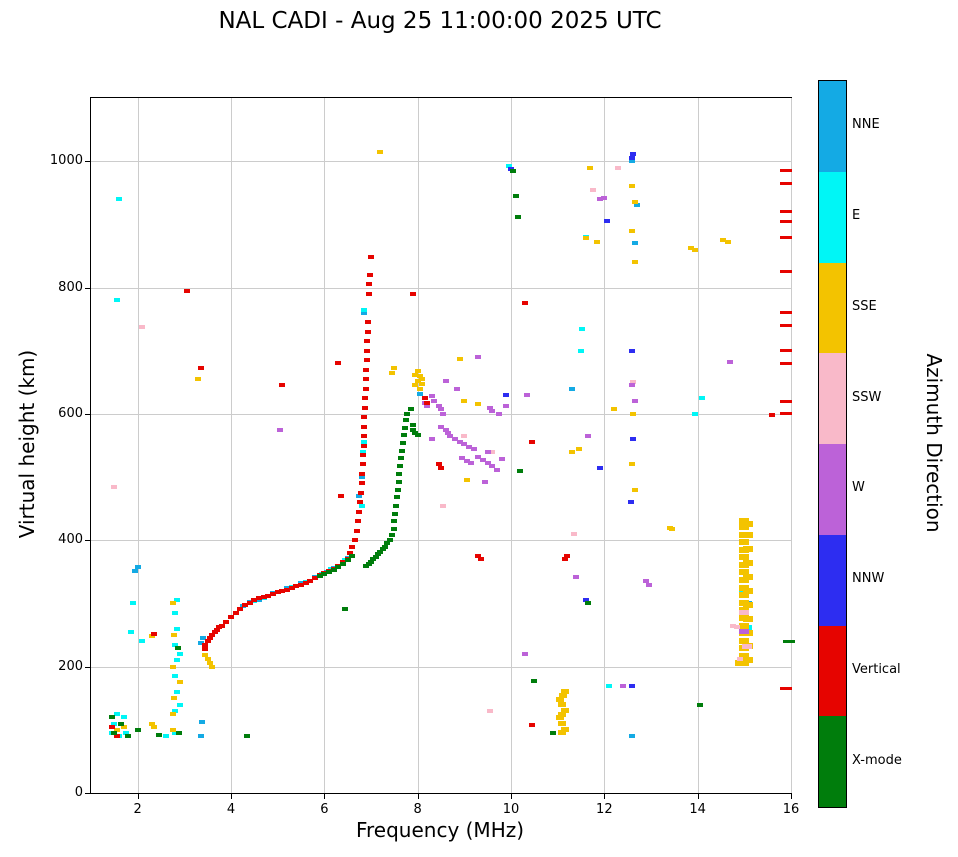  What do you see at coordinates (876, 669) in the screenshot?
I see `colorbar-label-vertical: Vertical` at bounding box center [876, 669].